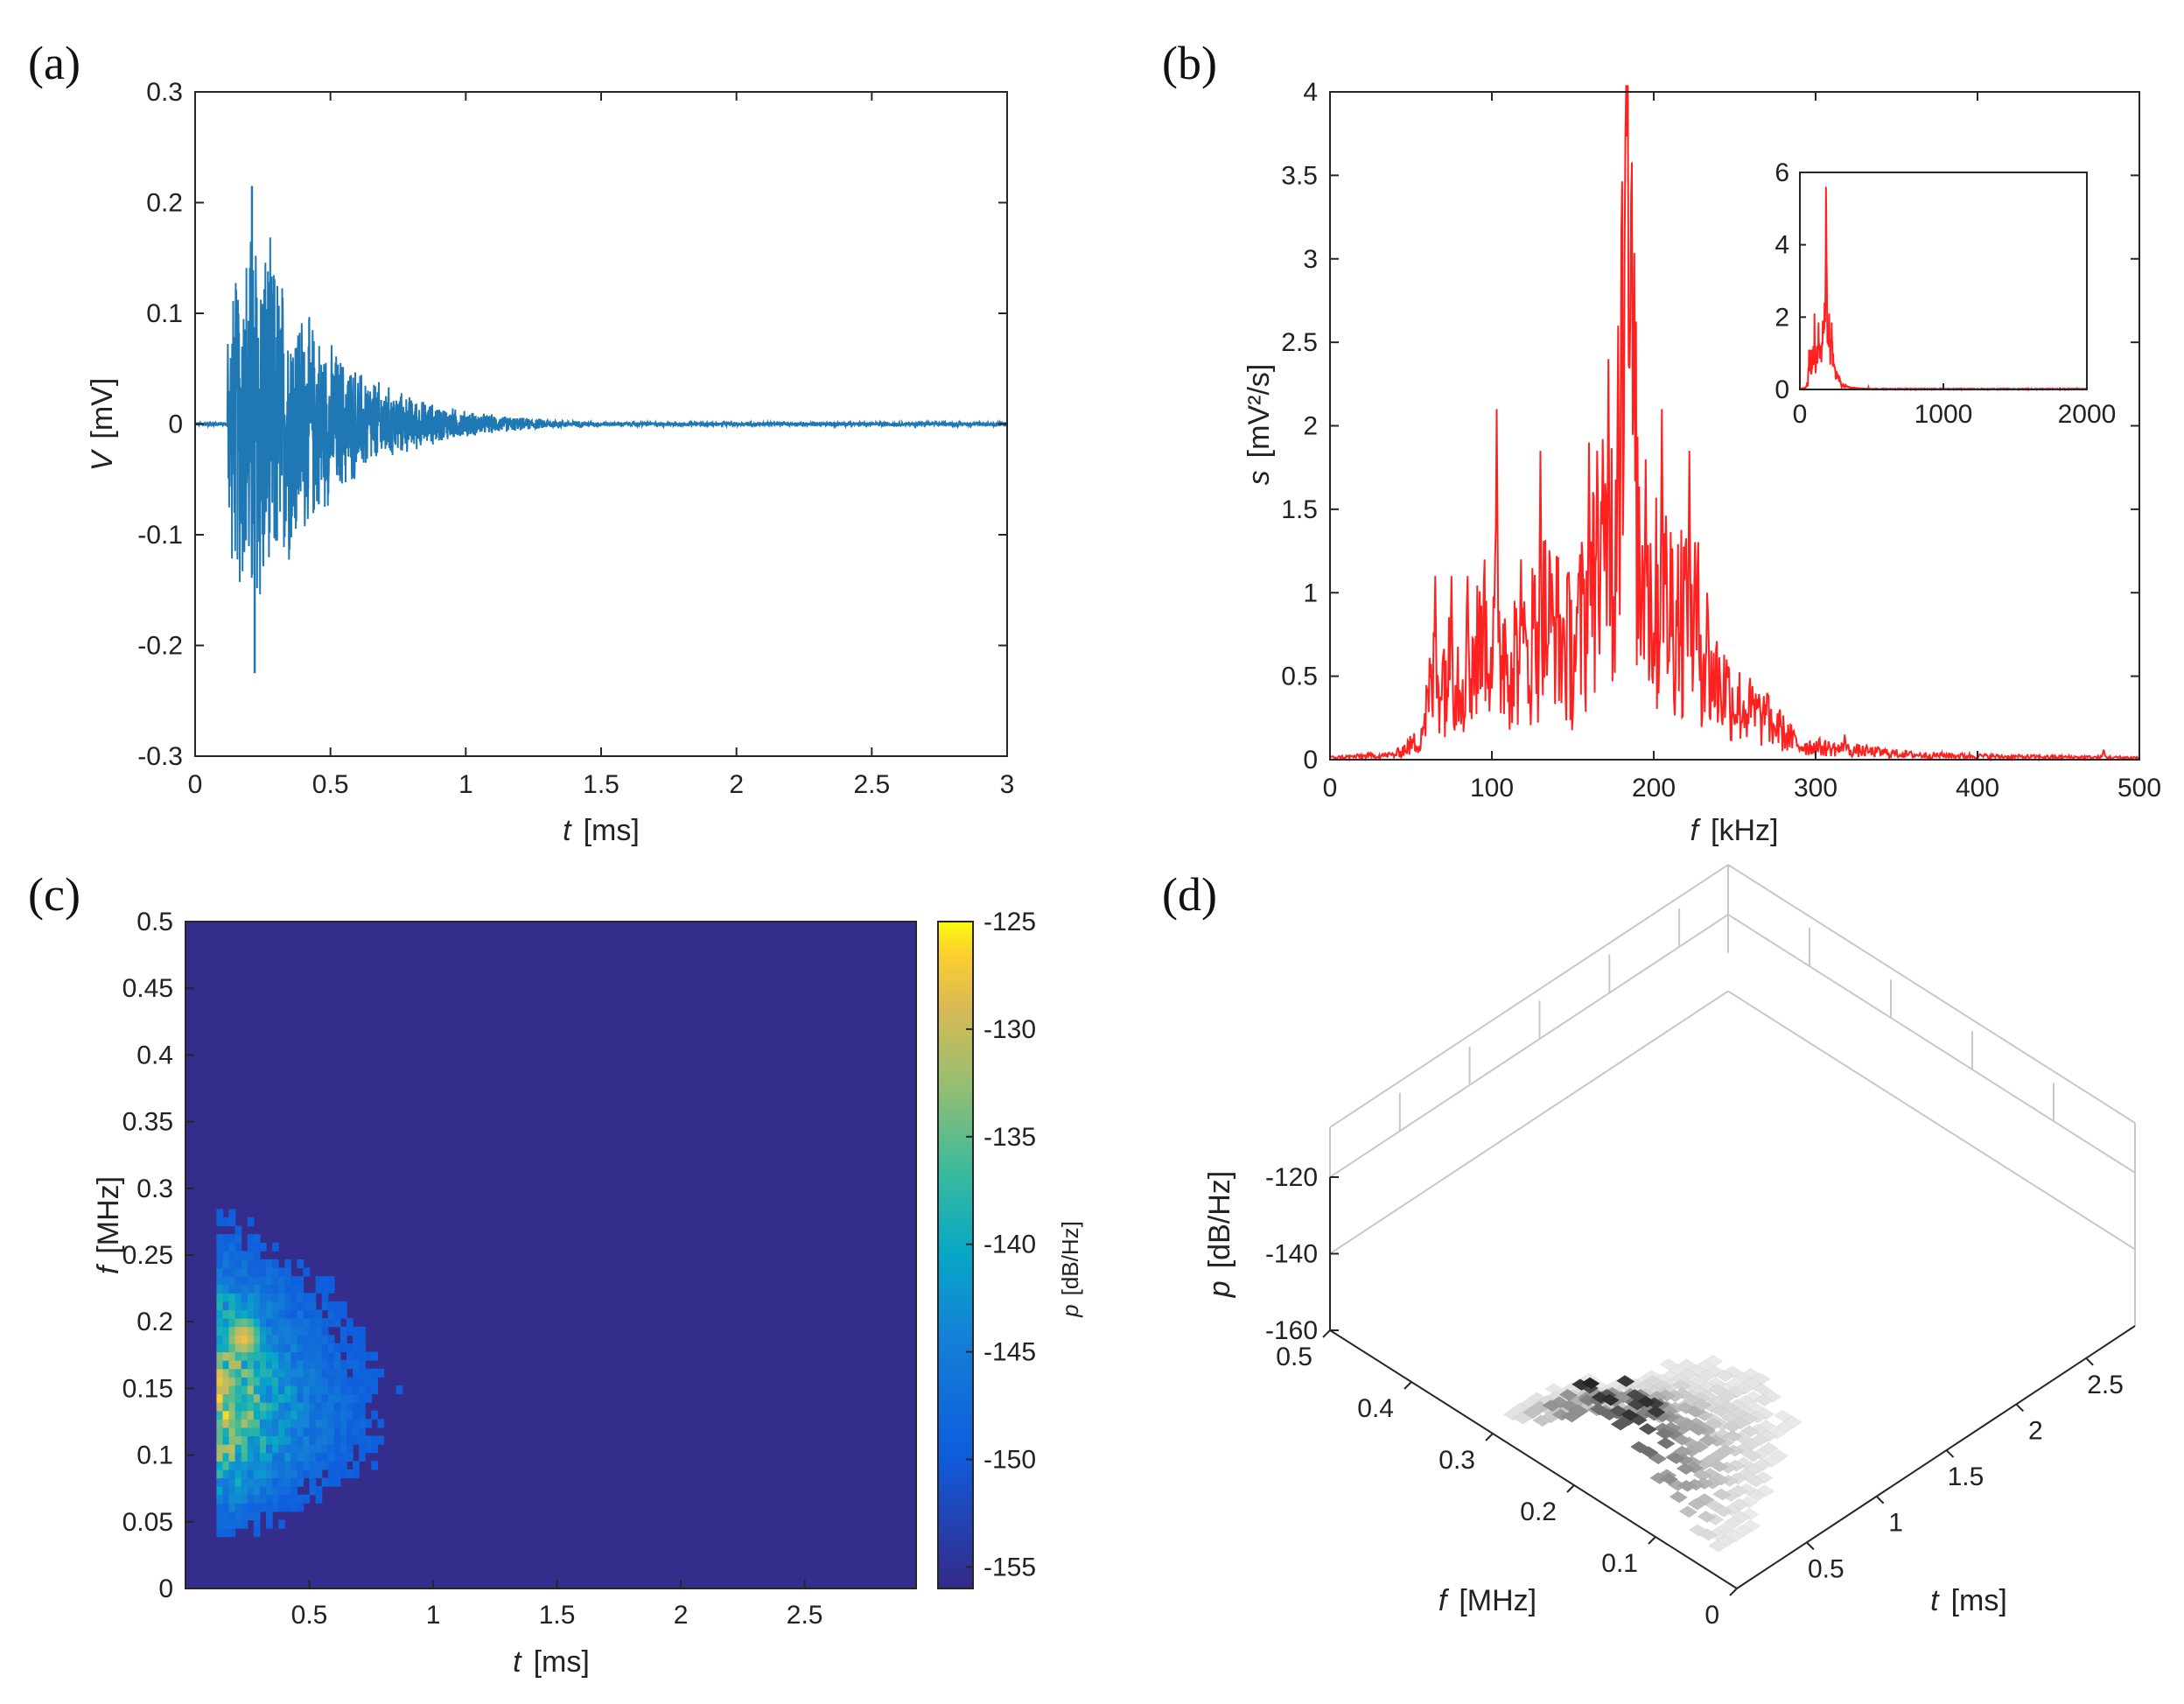  I want to click on panel-d-f-tick-label: 0.4, so click(1375, 1408).